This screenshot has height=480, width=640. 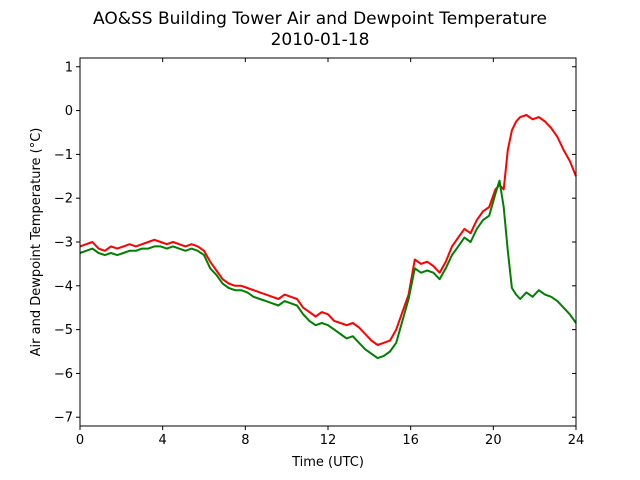 What do you see at coordinates (163, 440) in the screenshot?
I see `x-tick-label: 4` at bounding box center [163, 440].